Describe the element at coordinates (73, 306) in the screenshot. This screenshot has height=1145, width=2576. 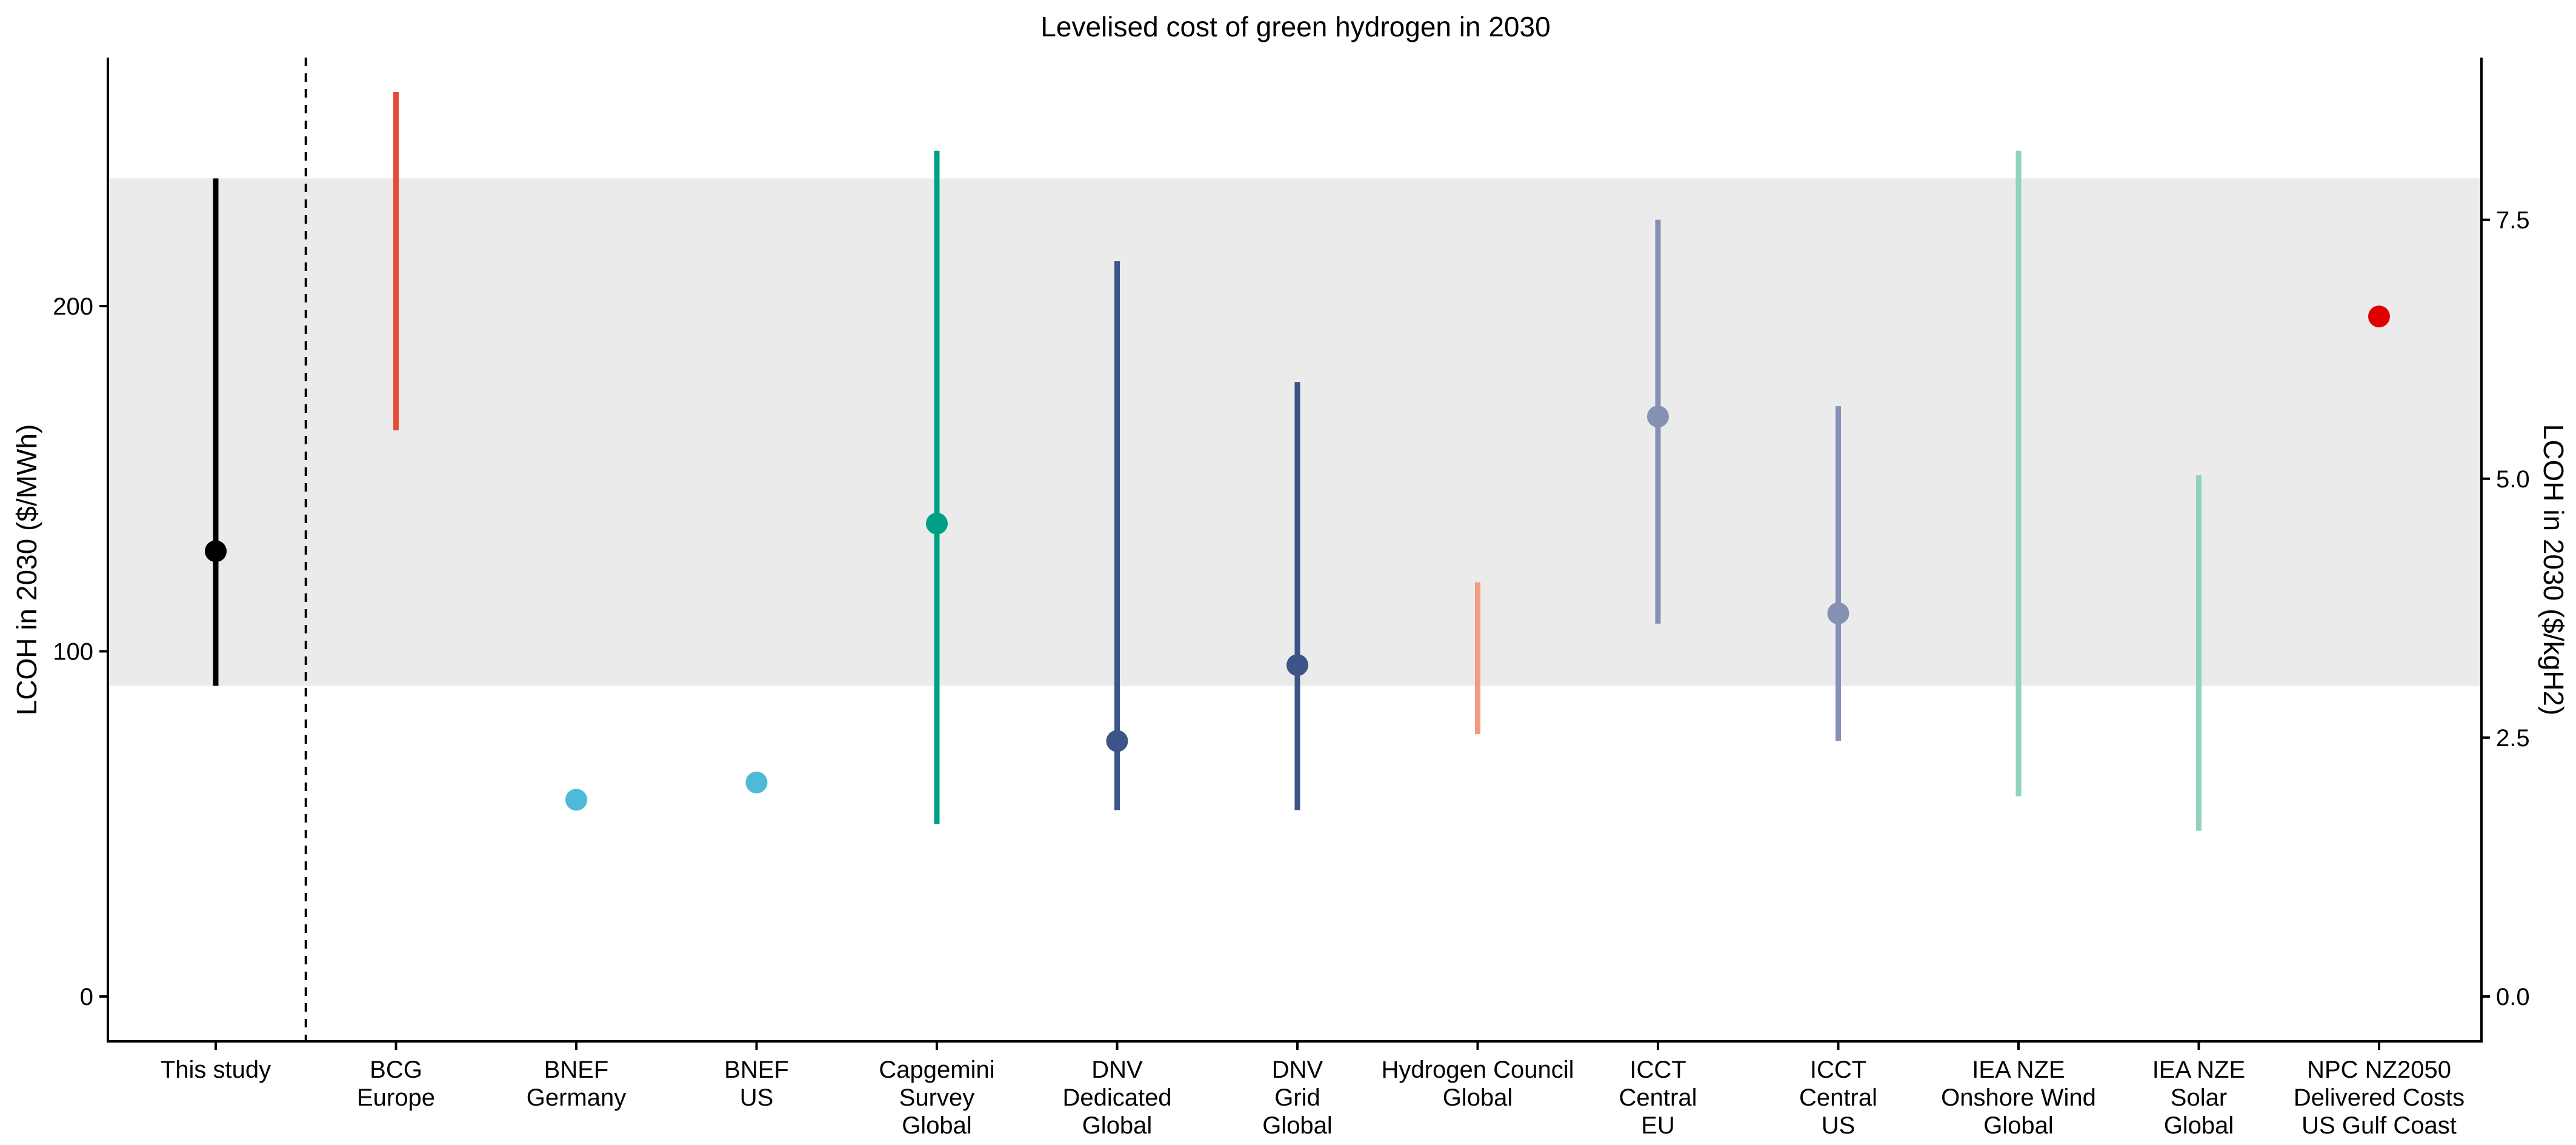
I see `y-tick-label: 200` at that location.